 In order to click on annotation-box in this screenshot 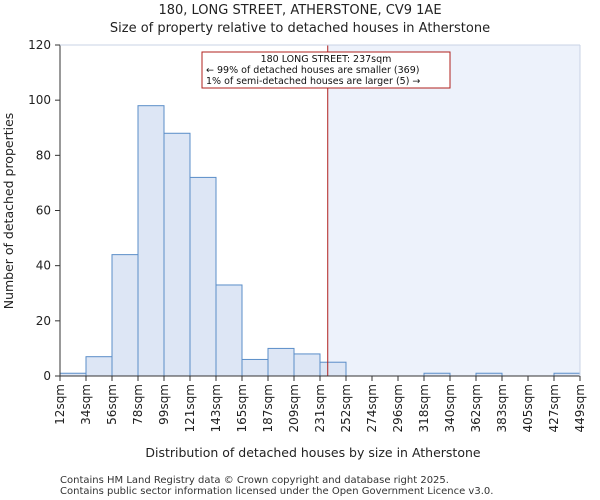, I will do `click(326, 70)`.